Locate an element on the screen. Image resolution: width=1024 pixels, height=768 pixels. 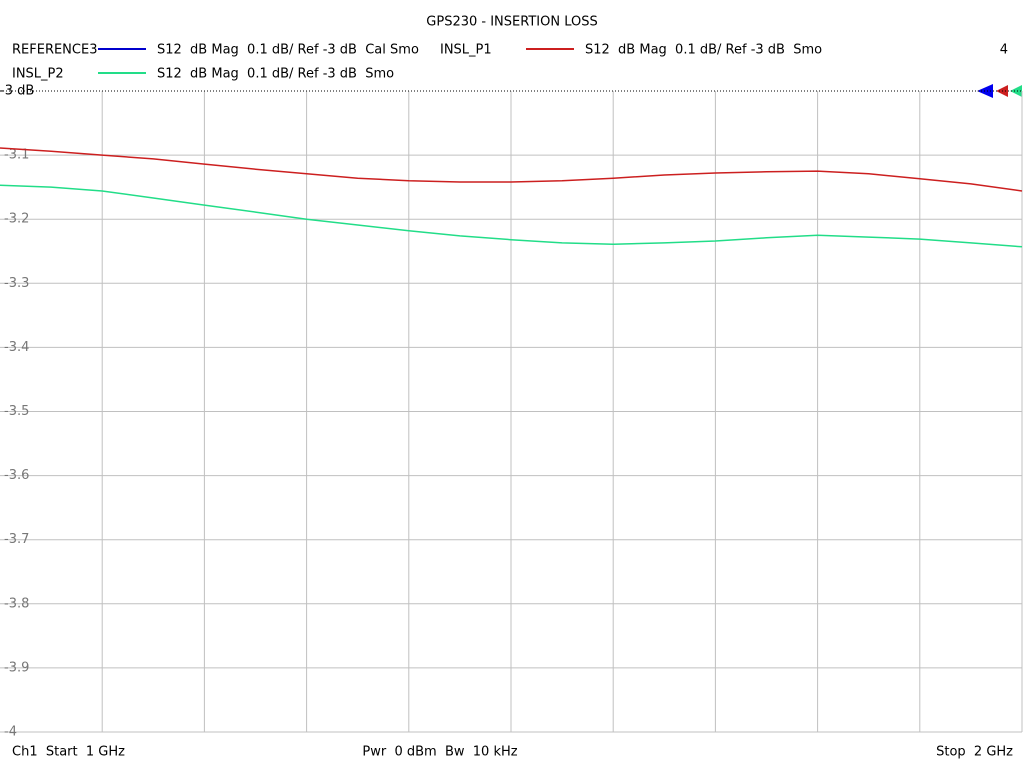
chart-title: GPS230 - INSERTION LOSS is located at coordinates (511, 22).